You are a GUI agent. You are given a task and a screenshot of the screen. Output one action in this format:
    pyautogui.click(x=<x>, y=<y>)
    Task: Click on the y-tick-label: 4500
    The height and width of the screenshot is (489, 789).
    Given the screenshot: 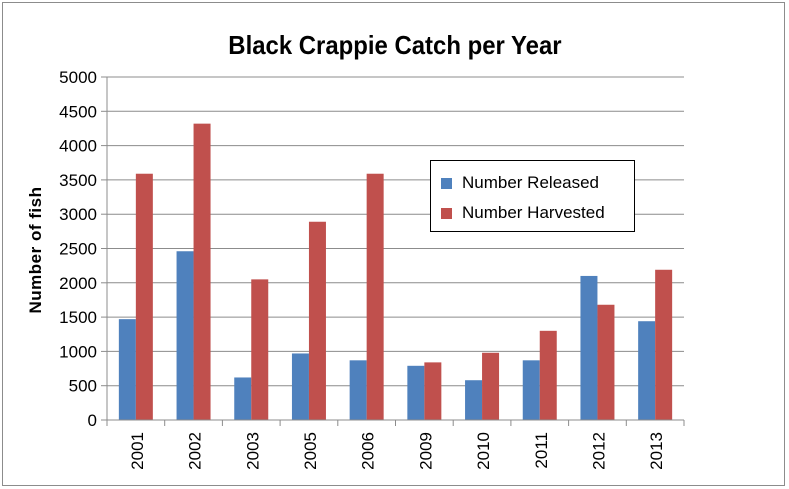 What is the action you would take?
    pyautogui.click(x=78, y=111)
    